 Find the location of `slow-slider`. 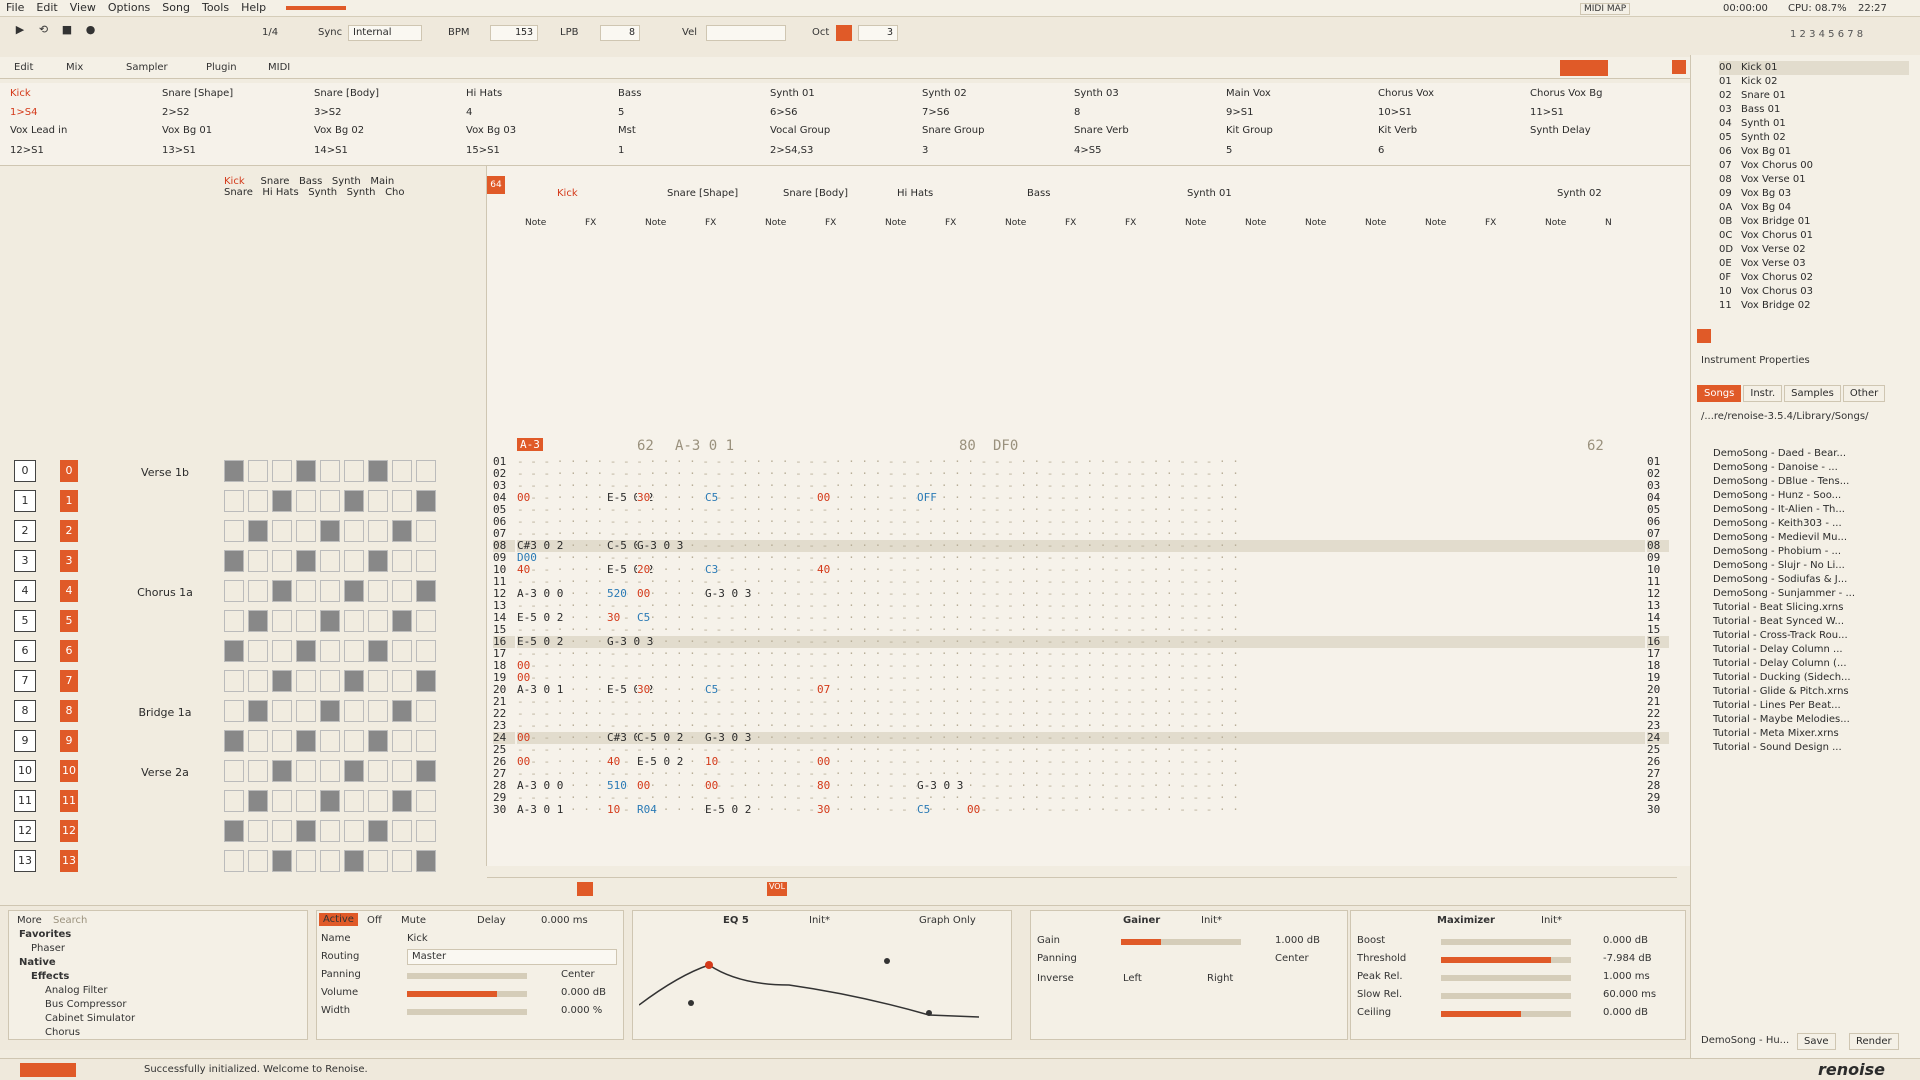

slow-slider is located at coordinates (1506, 996).